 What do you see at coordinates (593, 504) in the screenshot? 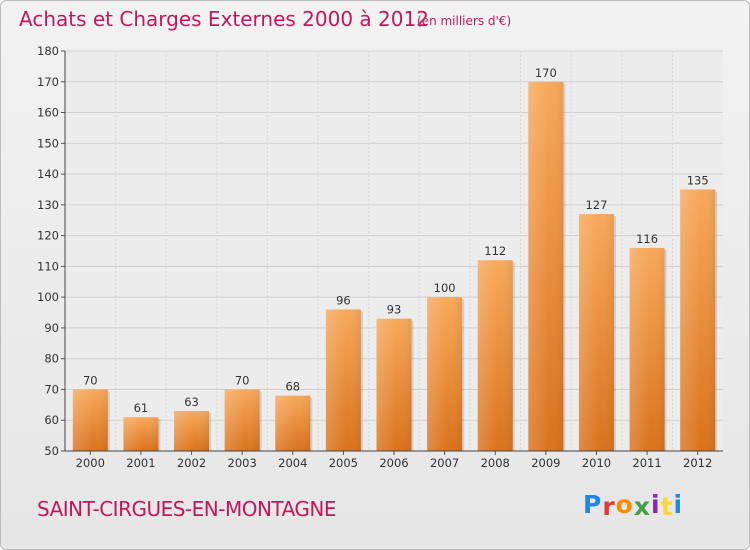
I see `logo-letter: P` at bounding box center [593, 504].